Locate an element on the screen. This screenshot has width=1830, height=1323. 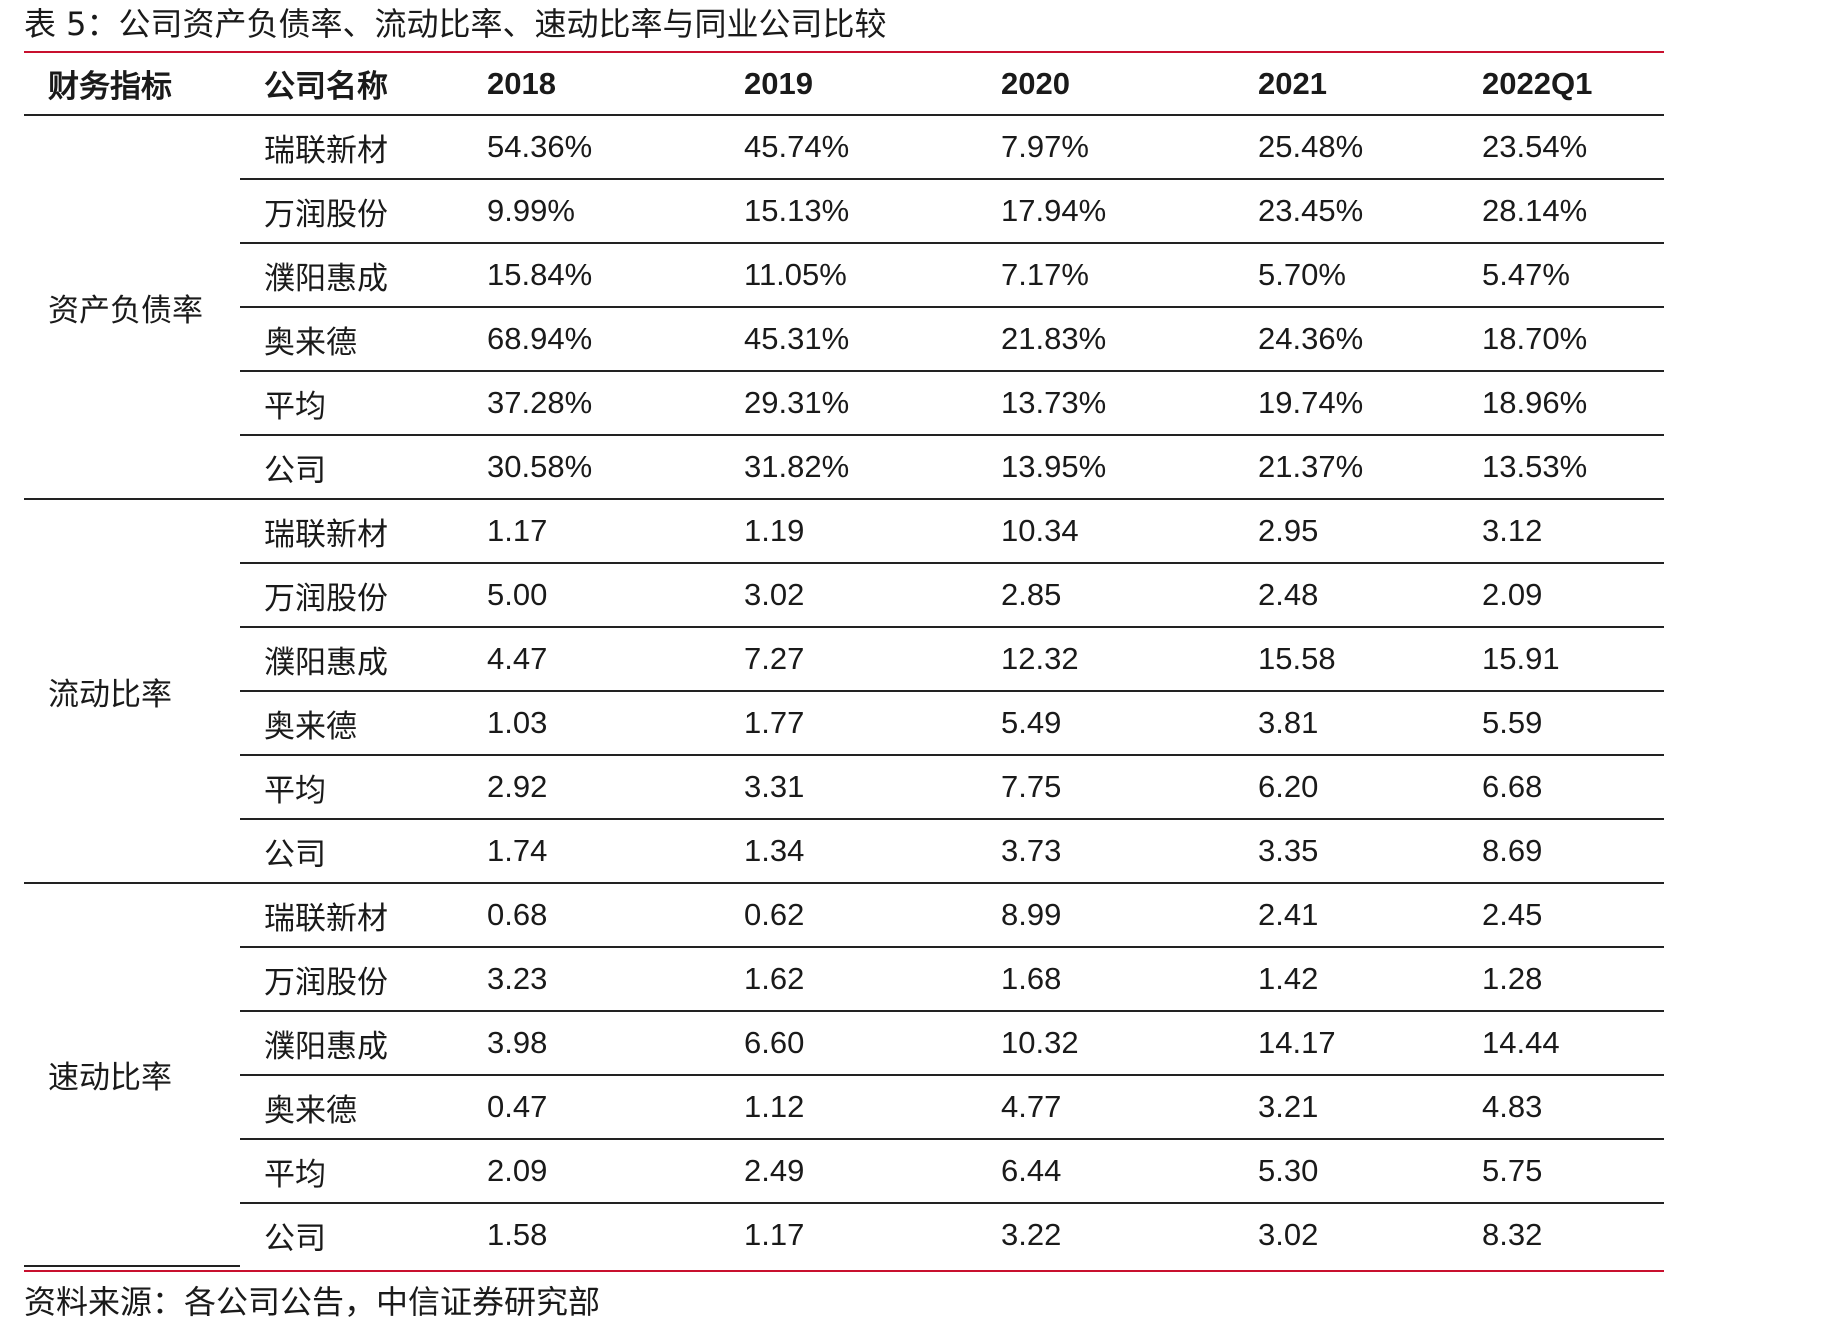
table-row: 万润股份 3.23 1.62 1.68 1.42 1.28 is located at coordinates (844, 979).